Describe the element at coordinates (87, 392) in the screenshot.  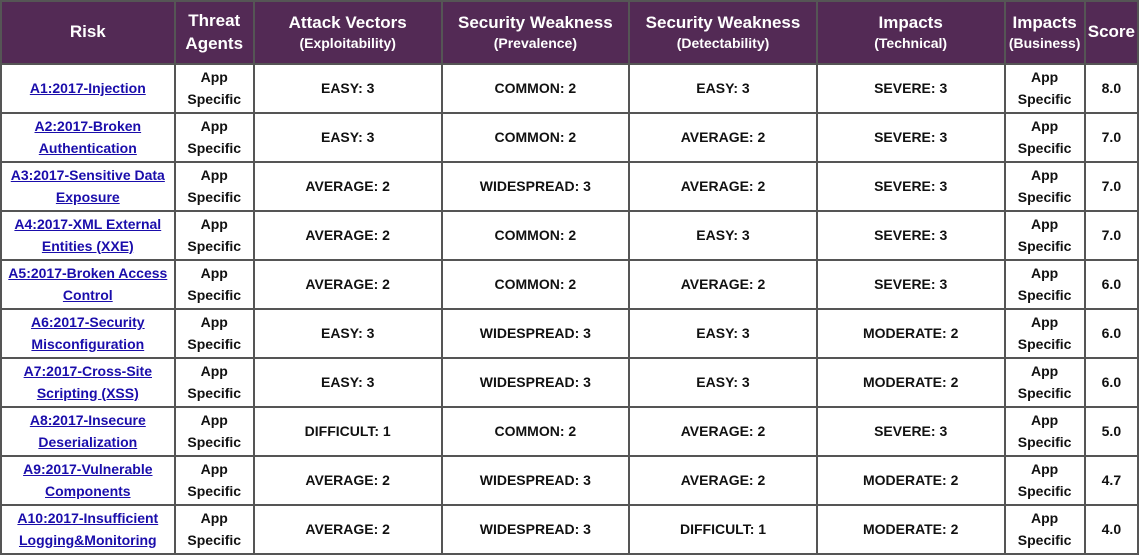
I see `risk-link-line2: Scripting (XSS)` at that location.